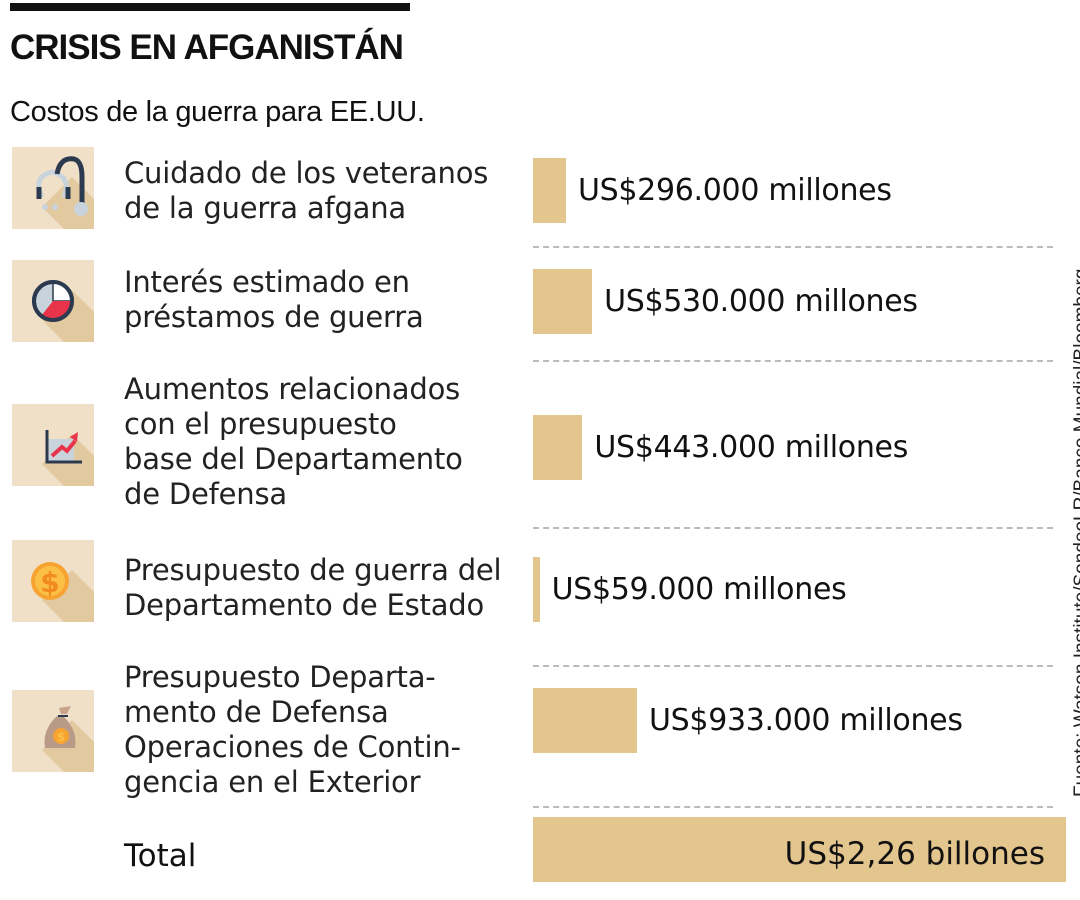 The height and width of the screenshot is (900, 1080). What do you see at coordinates (53, 731) in the screenshot?
I see `money-bag-icon: $` at bounding box center [53, 731].